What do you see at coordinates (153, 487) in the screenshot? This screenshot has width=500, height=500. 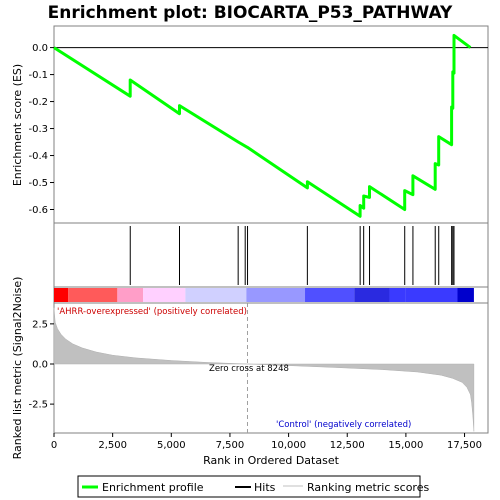 I see `legend-label-enrichment: Enrichment profile` at bounding box center [153, 487].